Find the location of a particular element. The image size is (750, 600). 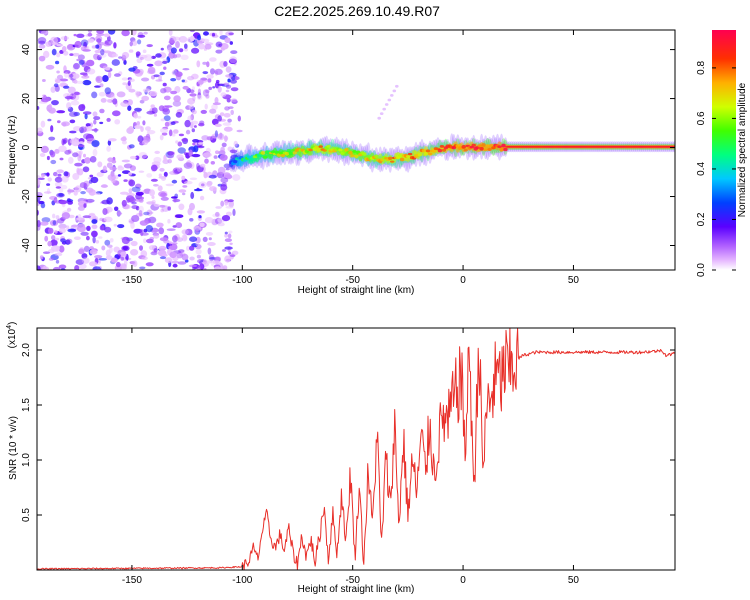

colorbar-tick-label: 0.4 is located at coordinates (701, 169).